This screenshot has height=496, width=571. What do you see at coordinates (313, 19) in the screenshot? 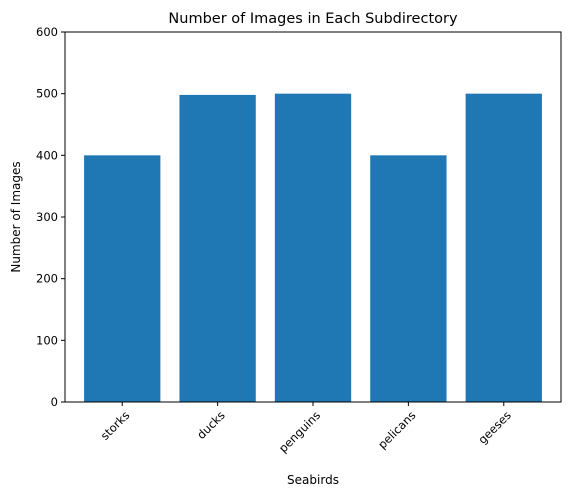
I see `chart-title: Number of Images in Each Subdirectory` at bounding box center [313, 19].